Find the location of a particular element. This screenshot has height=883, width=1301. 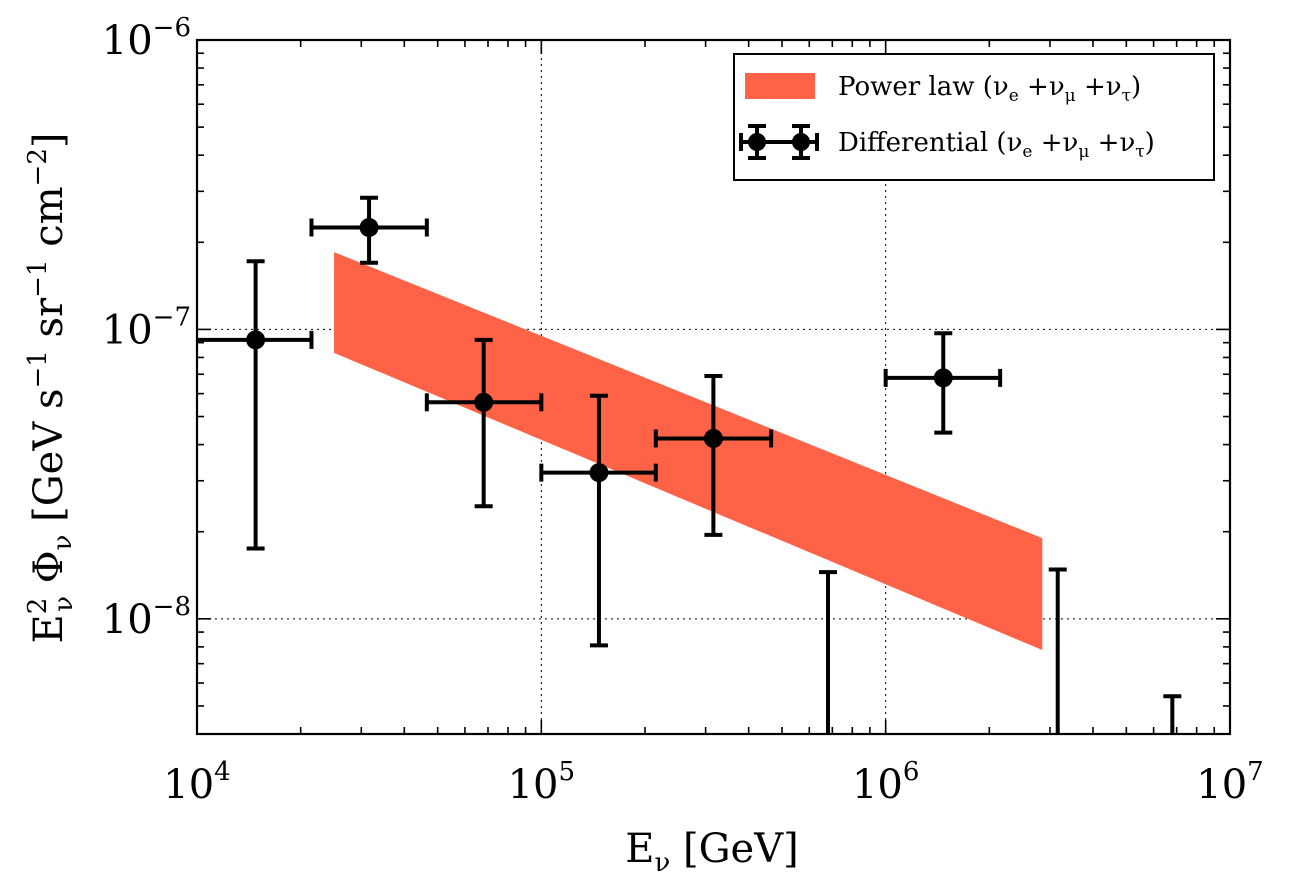

x-tick-label: 10⁶ is located at coordinates (885, 782).